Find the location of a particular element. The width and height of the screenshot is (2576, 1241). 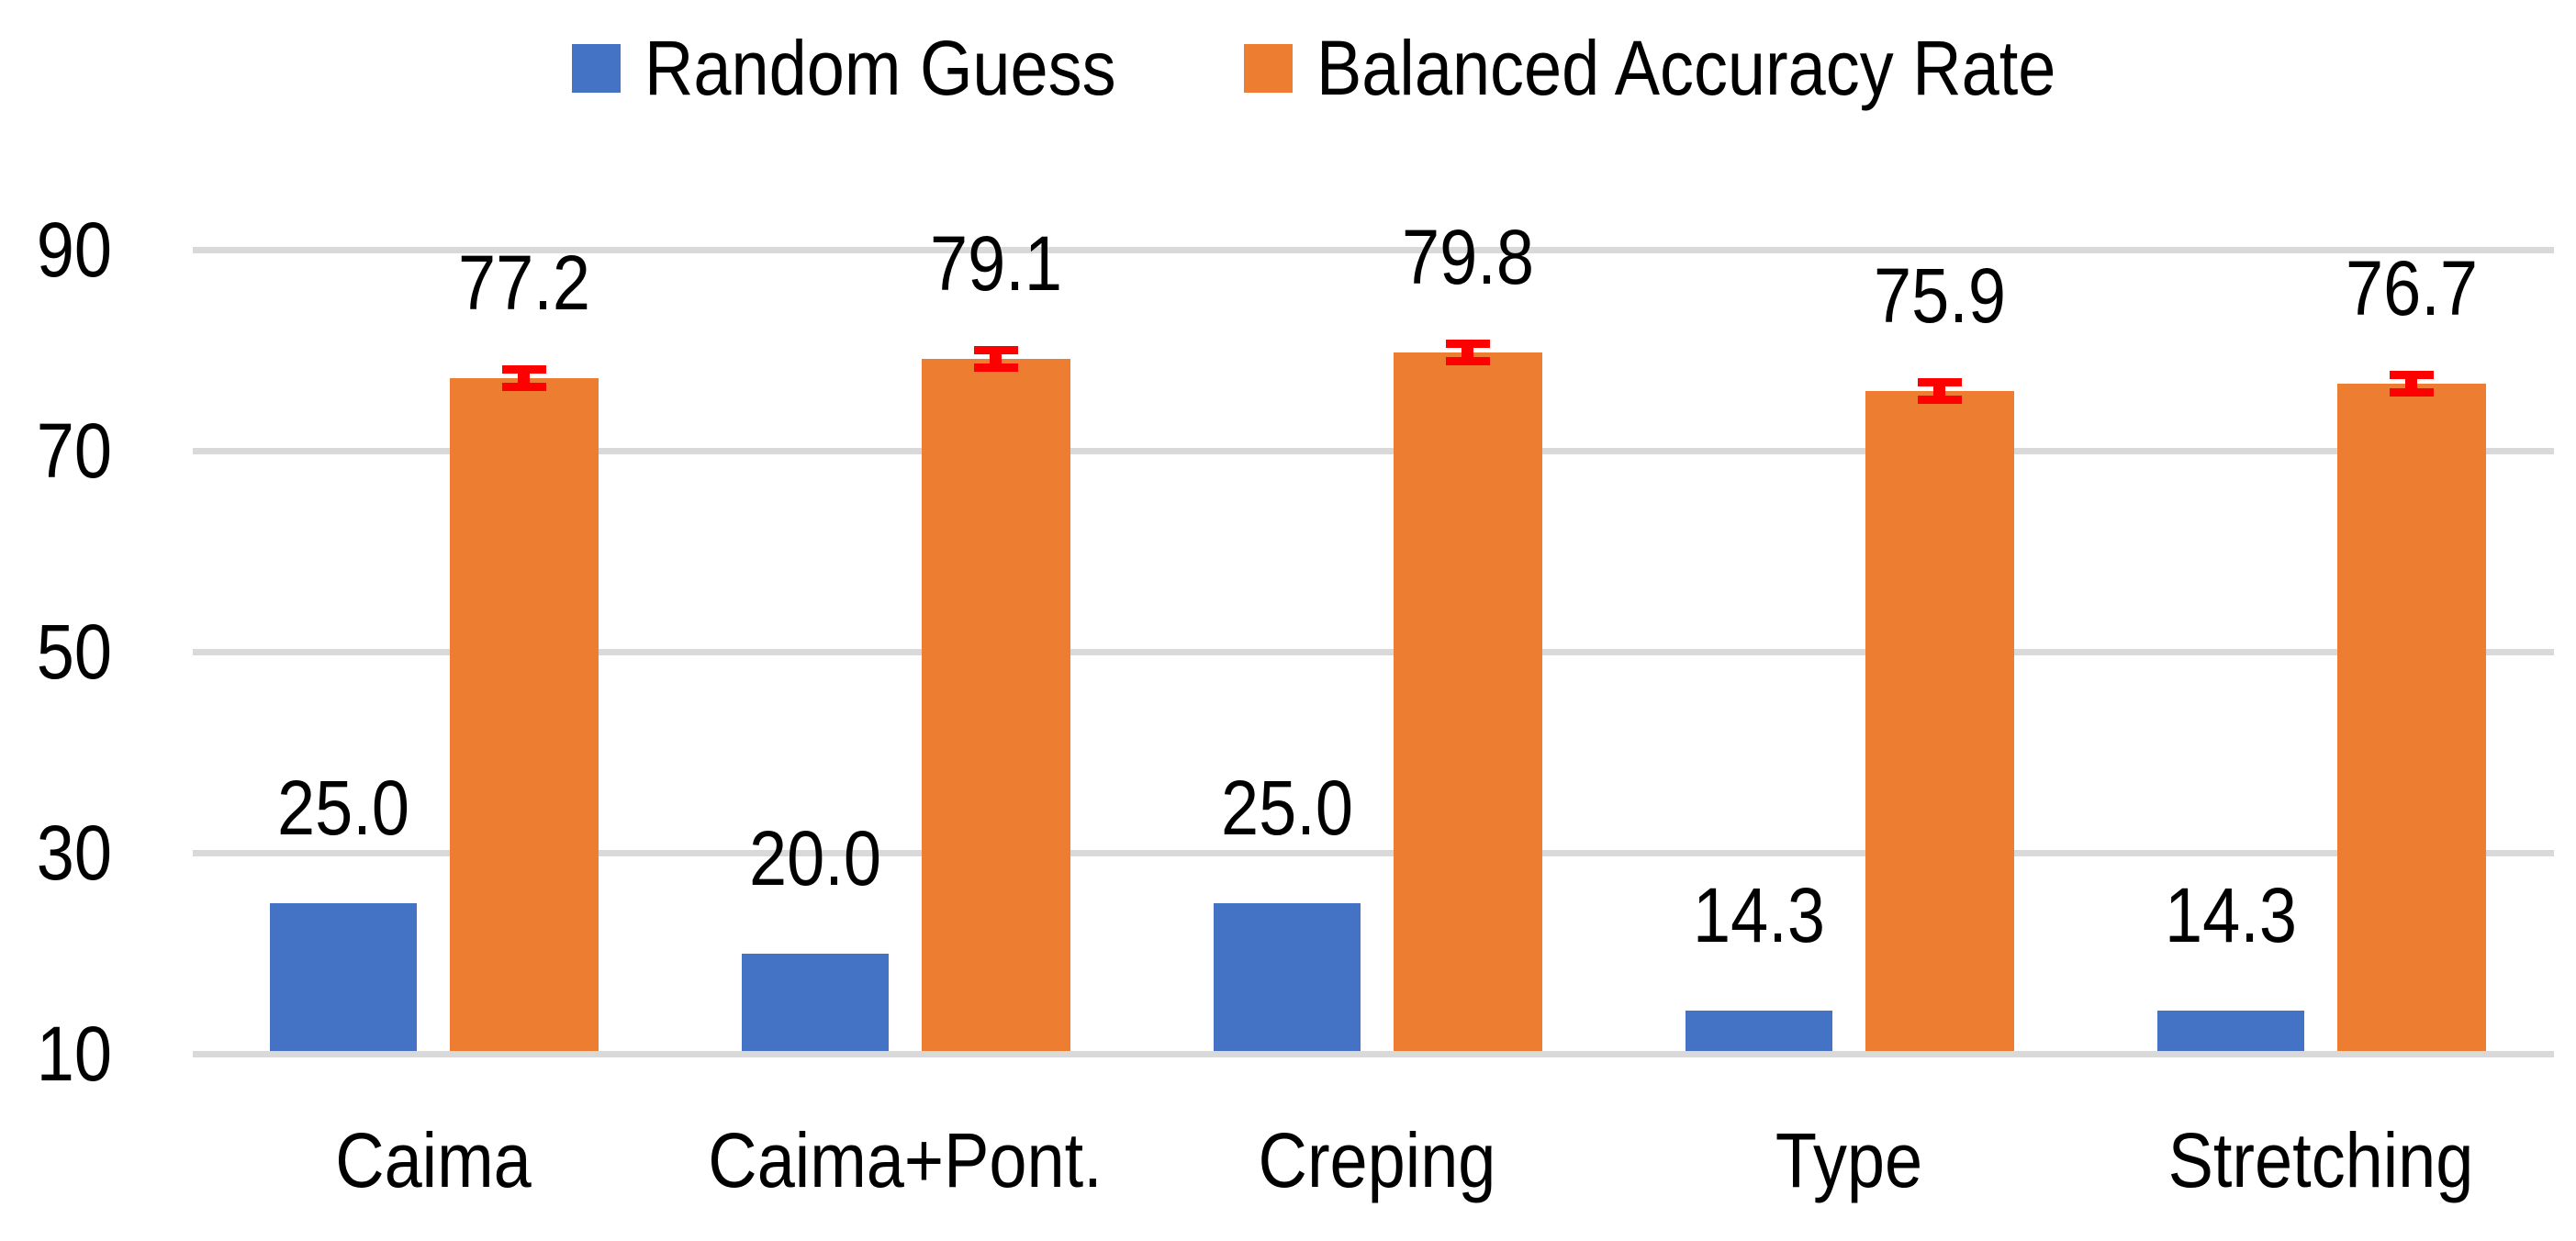

legend-label-balanced-accuracy-rate: Balanced Accuracy Rate is located at coordinates (1686, 68).